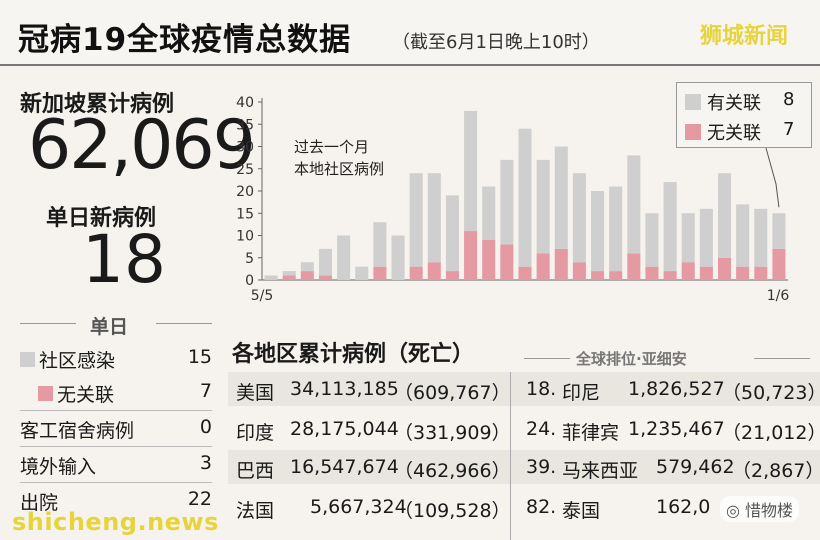 The width and height of the screenshot is (820, 540). I want to click on deaths-value: （50,723）, so click(771, 393).